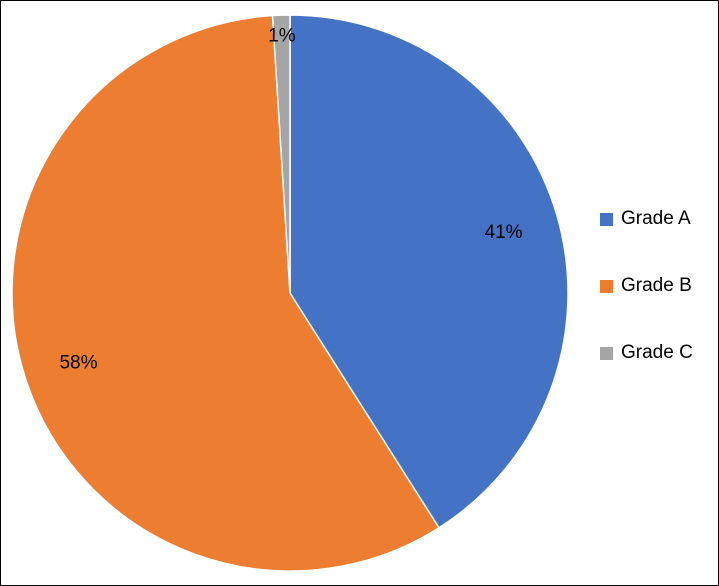 Image resolution: width=719 pixels, height=586 pixels. I want to click on data-label-grade-c: 1%, so click(282, 36).